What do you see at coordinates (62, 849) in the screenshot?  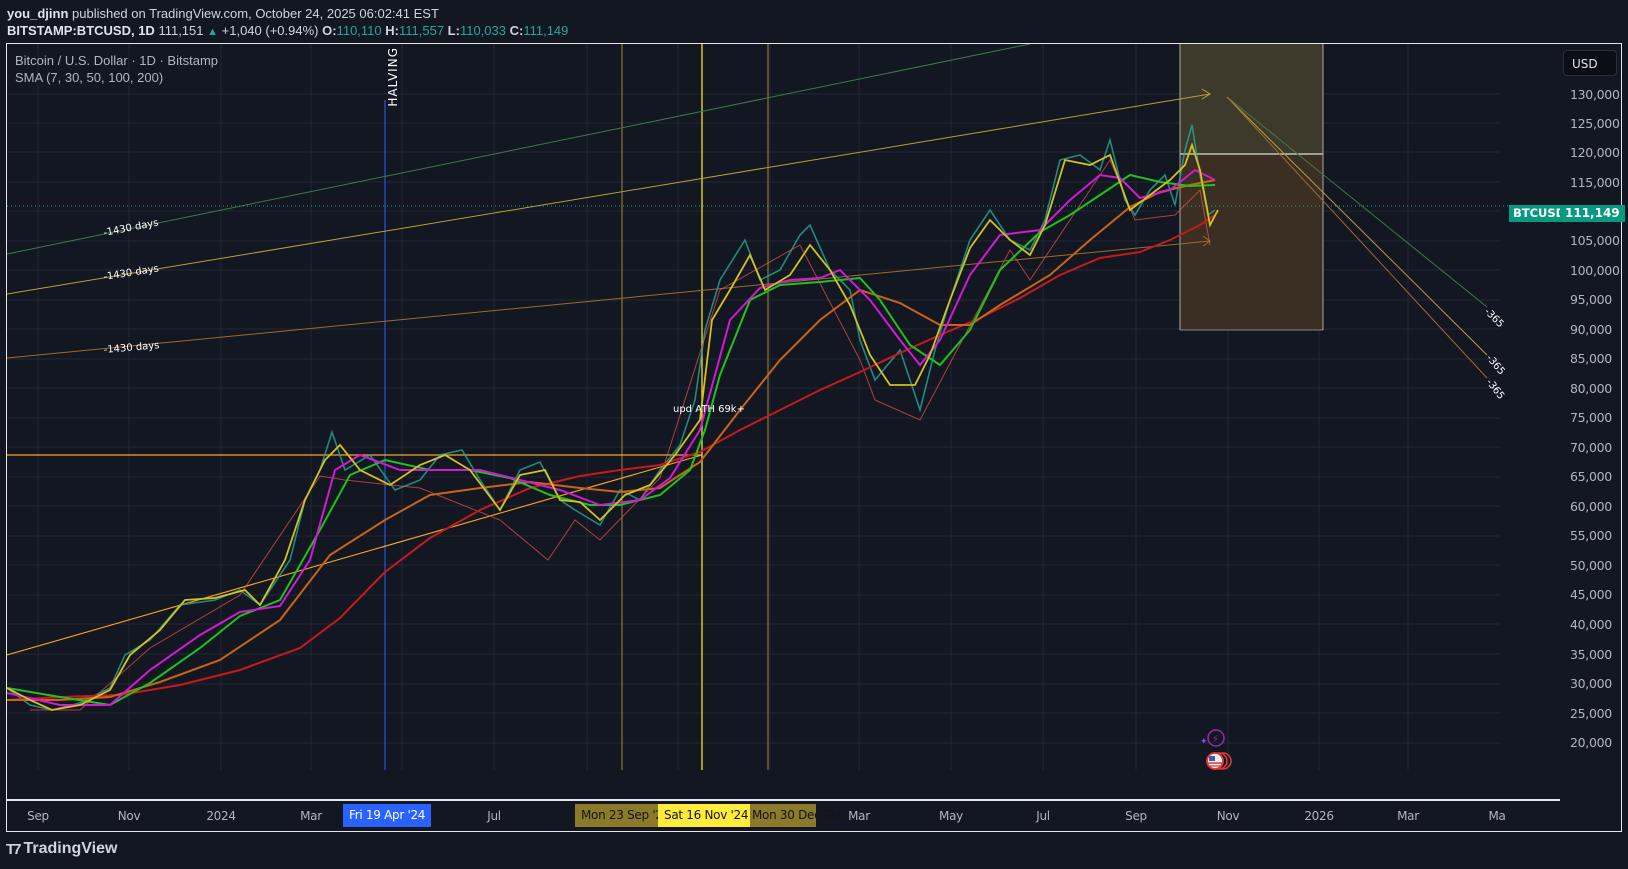 I see `tradingview-logo: T7 TradingView` at bounding box center [62, 849].